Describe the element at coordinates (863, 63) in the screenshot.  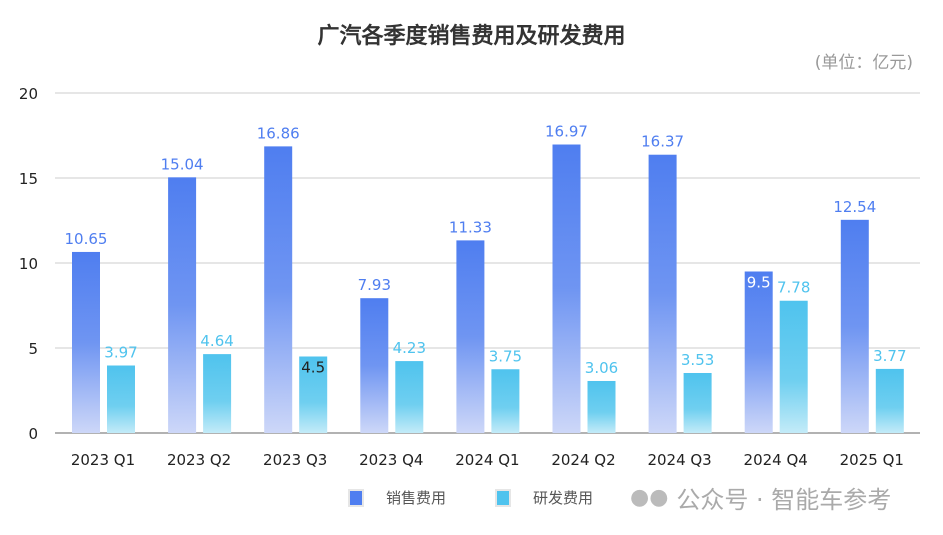
I see `unit-note: (单位：亿元)` at that location.